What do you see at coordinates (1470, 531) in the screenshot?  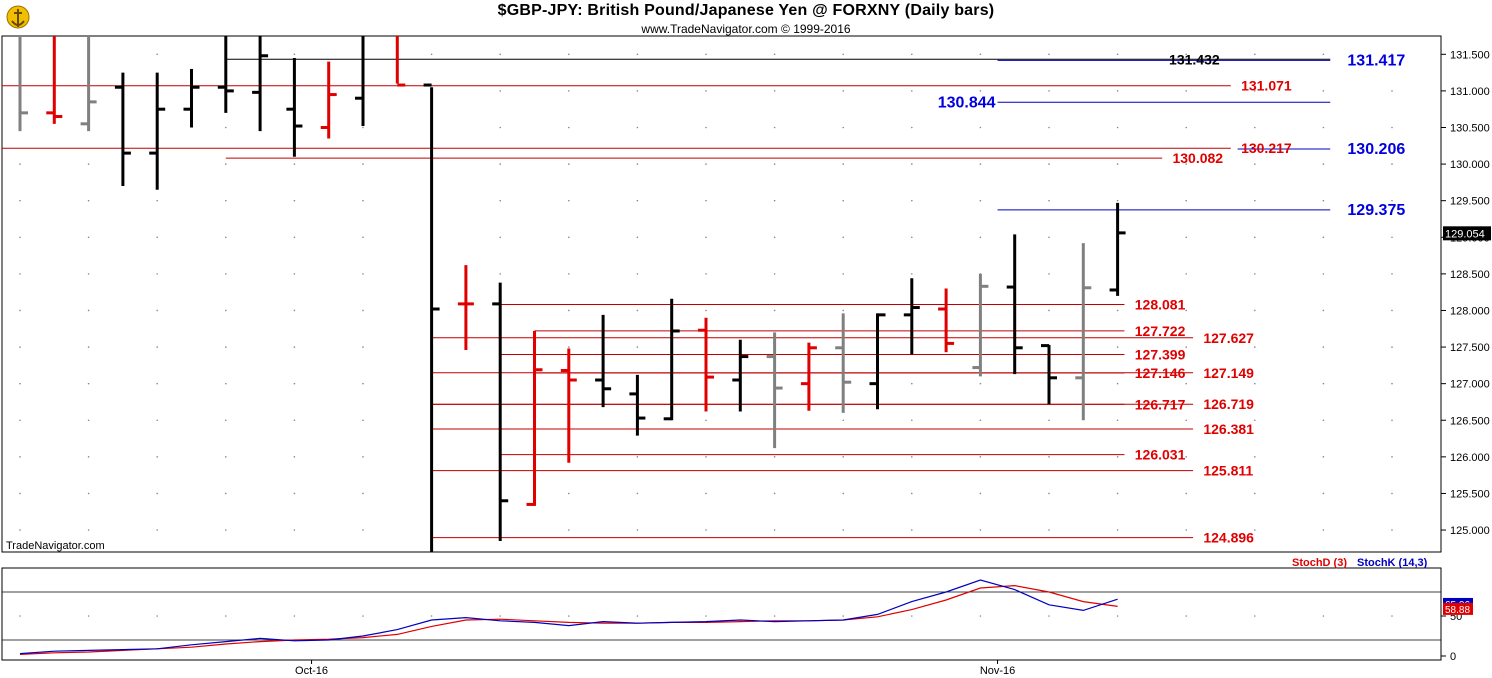 I see `price-tick-label: 125.000` at bounding box center [1470, 531].